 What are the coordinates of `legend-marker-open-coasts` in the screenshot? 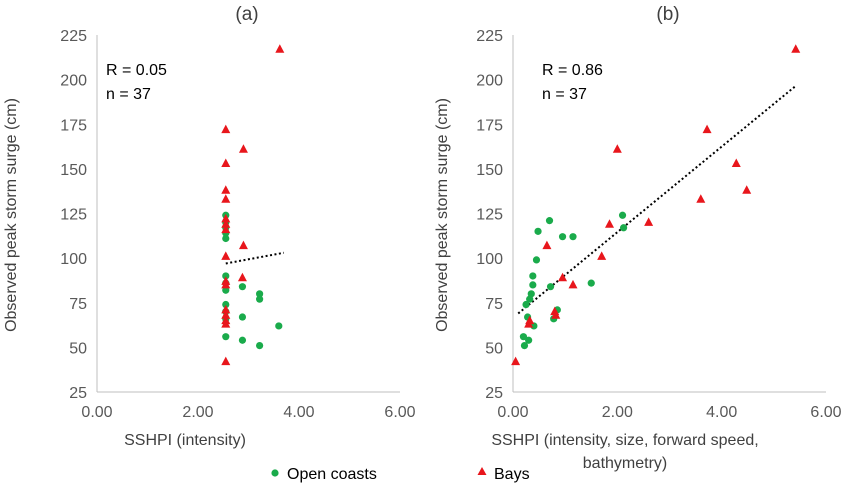 It's located at (275, 473).